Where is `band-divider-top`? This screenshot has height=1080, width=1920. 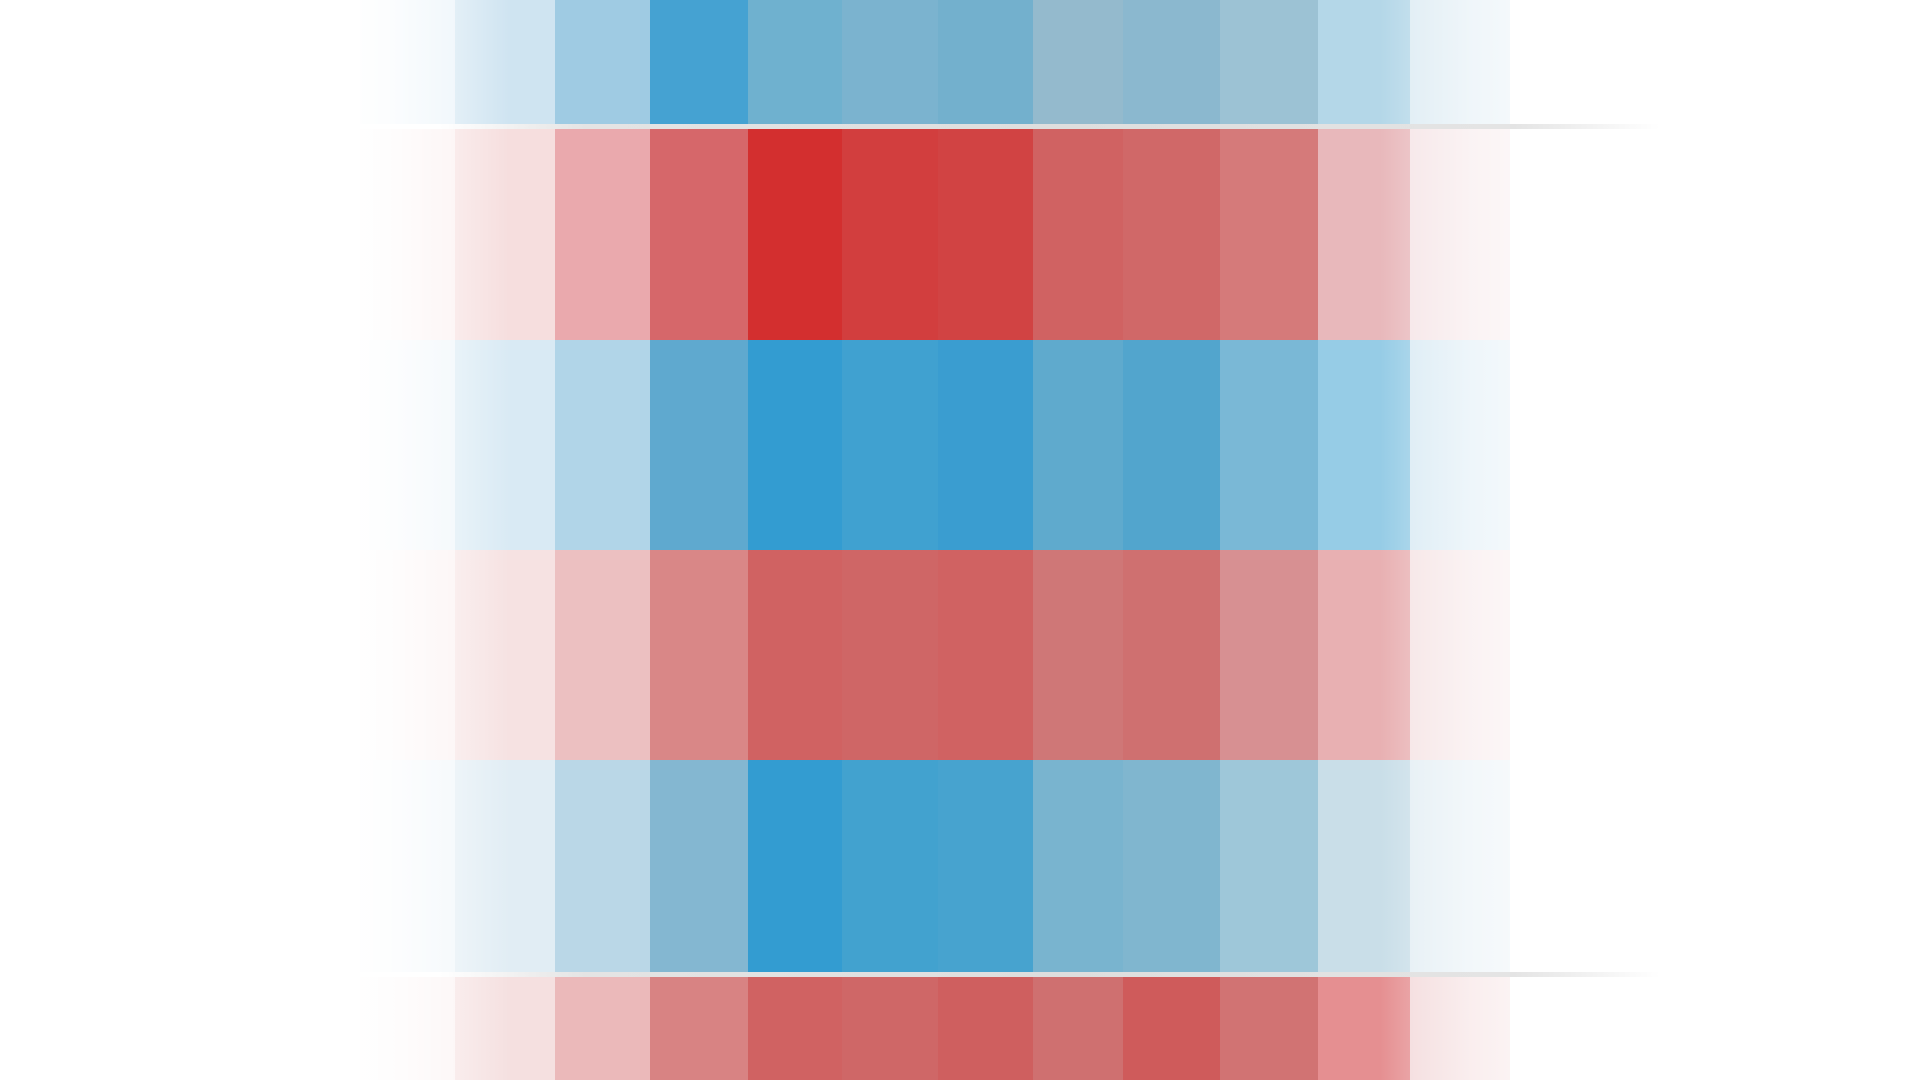
band-divider-top is located at coordinates (1050, 126).